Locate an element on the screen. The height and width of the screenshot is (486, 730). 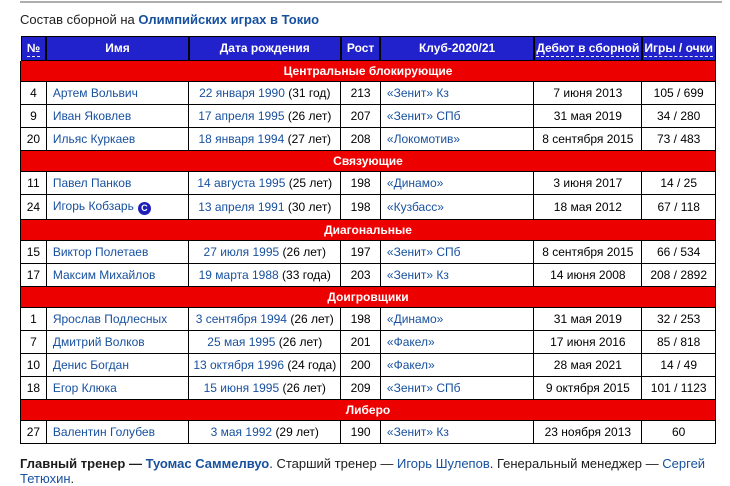
player-games-points: 67 / 118 is located at coordinates (678, 207).